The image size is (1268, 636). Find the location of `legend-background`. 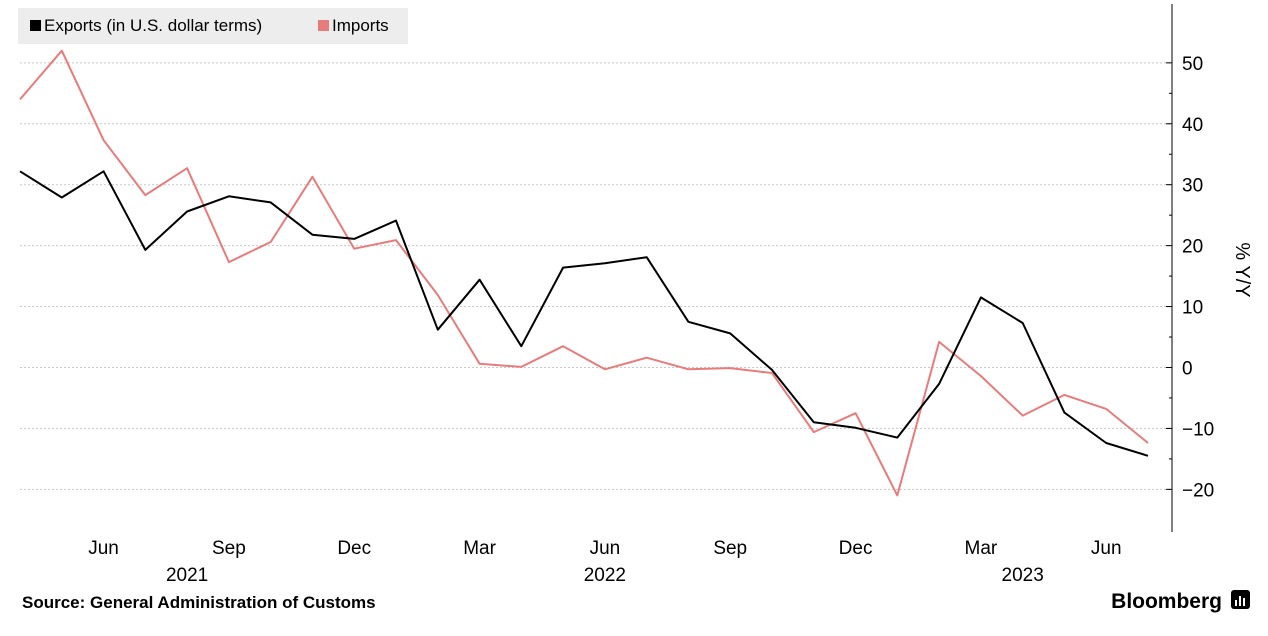

legend-background is located at coordinates (213, 26).